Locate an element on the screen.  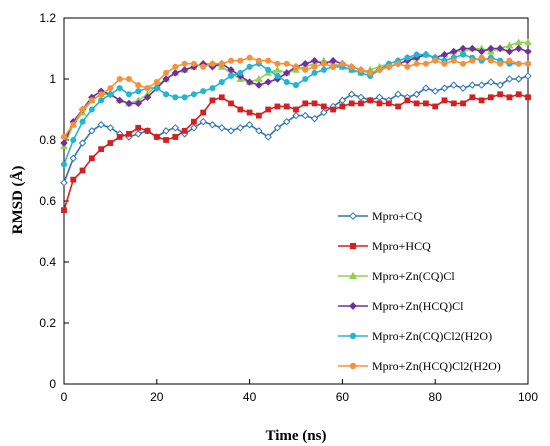
y-tick-label: 0.6 is located at coordinates (47, 201).